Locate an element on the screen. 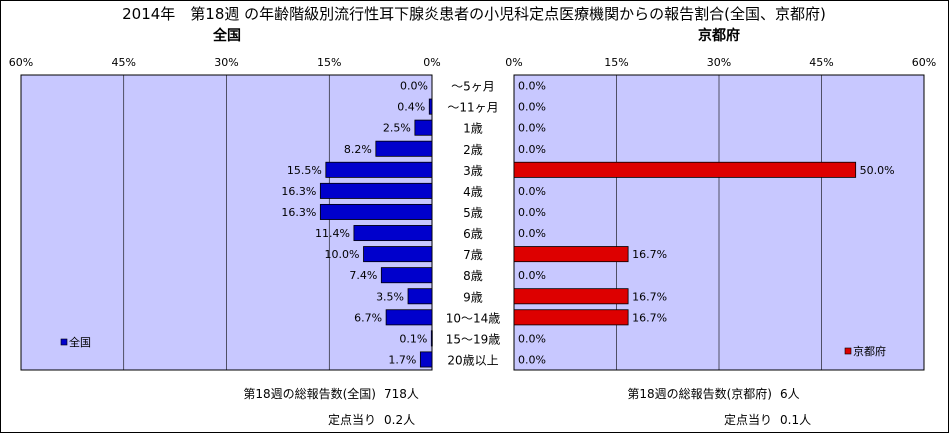 The image size is (949, 433). category-label: 9歳 is located at coordinates (473, 297).